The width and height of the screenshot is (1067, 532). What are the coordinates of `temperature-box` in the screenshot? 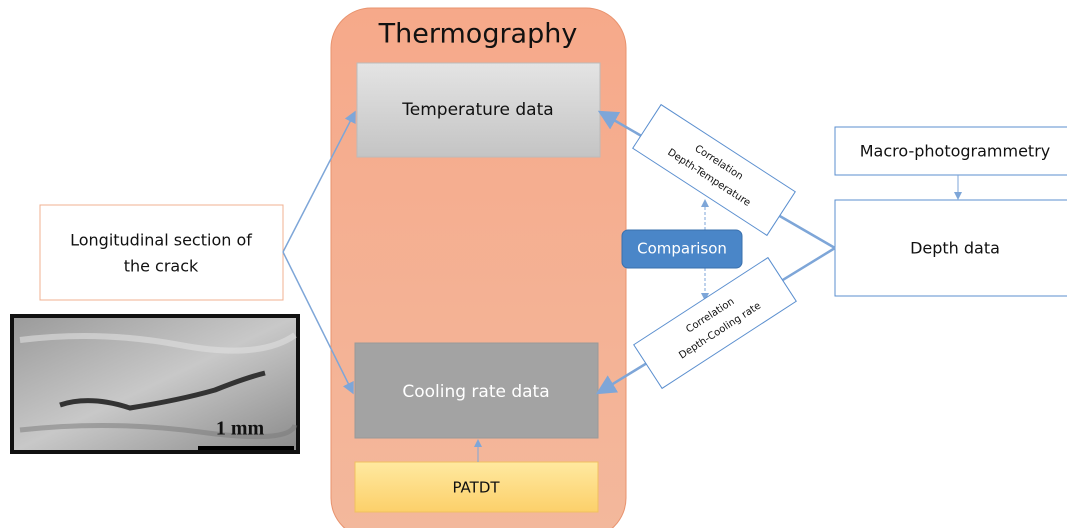 It's located at (478, 110).